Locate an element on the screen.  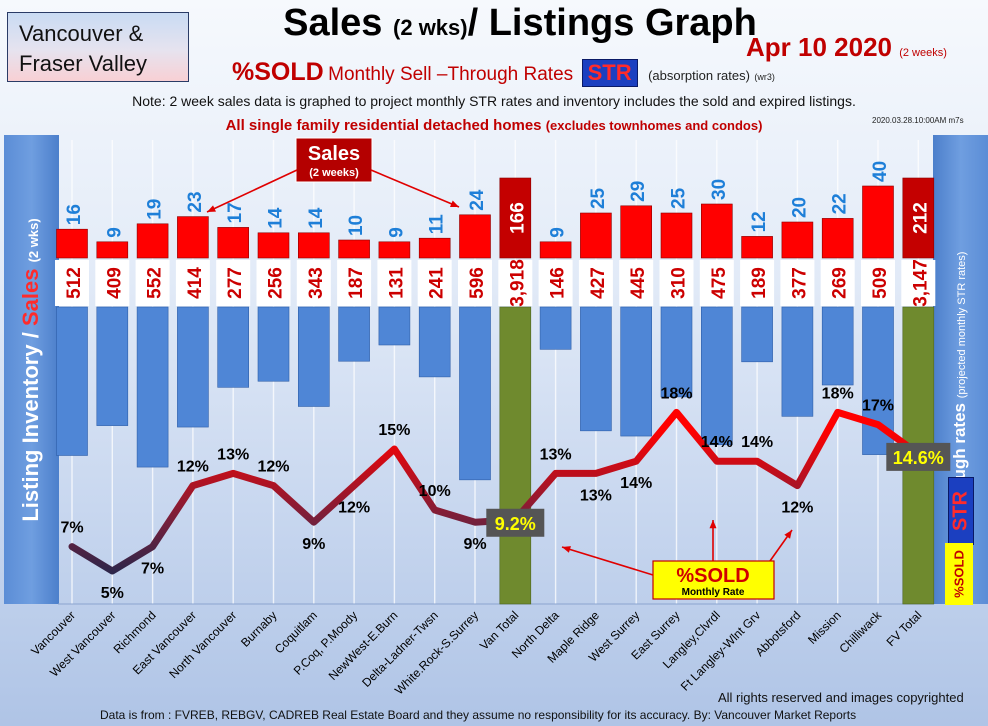
sold-annotation-sub: Monthly Rate is located at coordinates (713, 592).